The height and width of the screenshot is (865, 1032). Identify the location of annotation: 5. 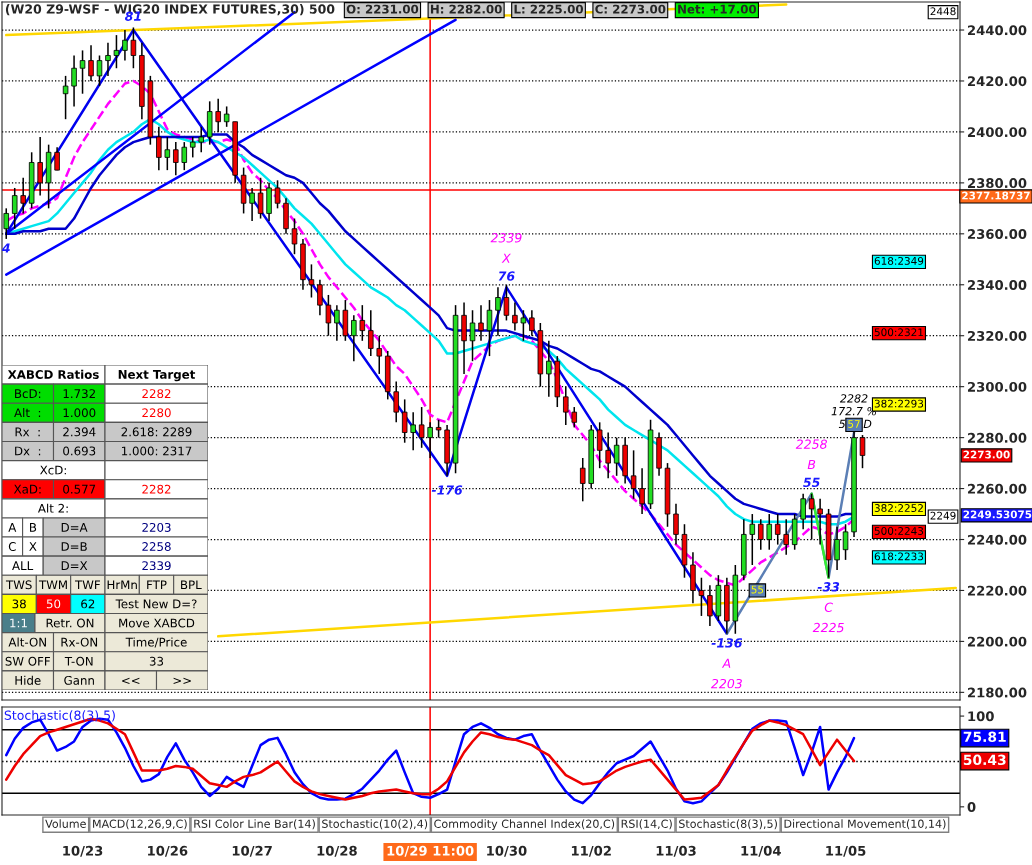
(842, 424).